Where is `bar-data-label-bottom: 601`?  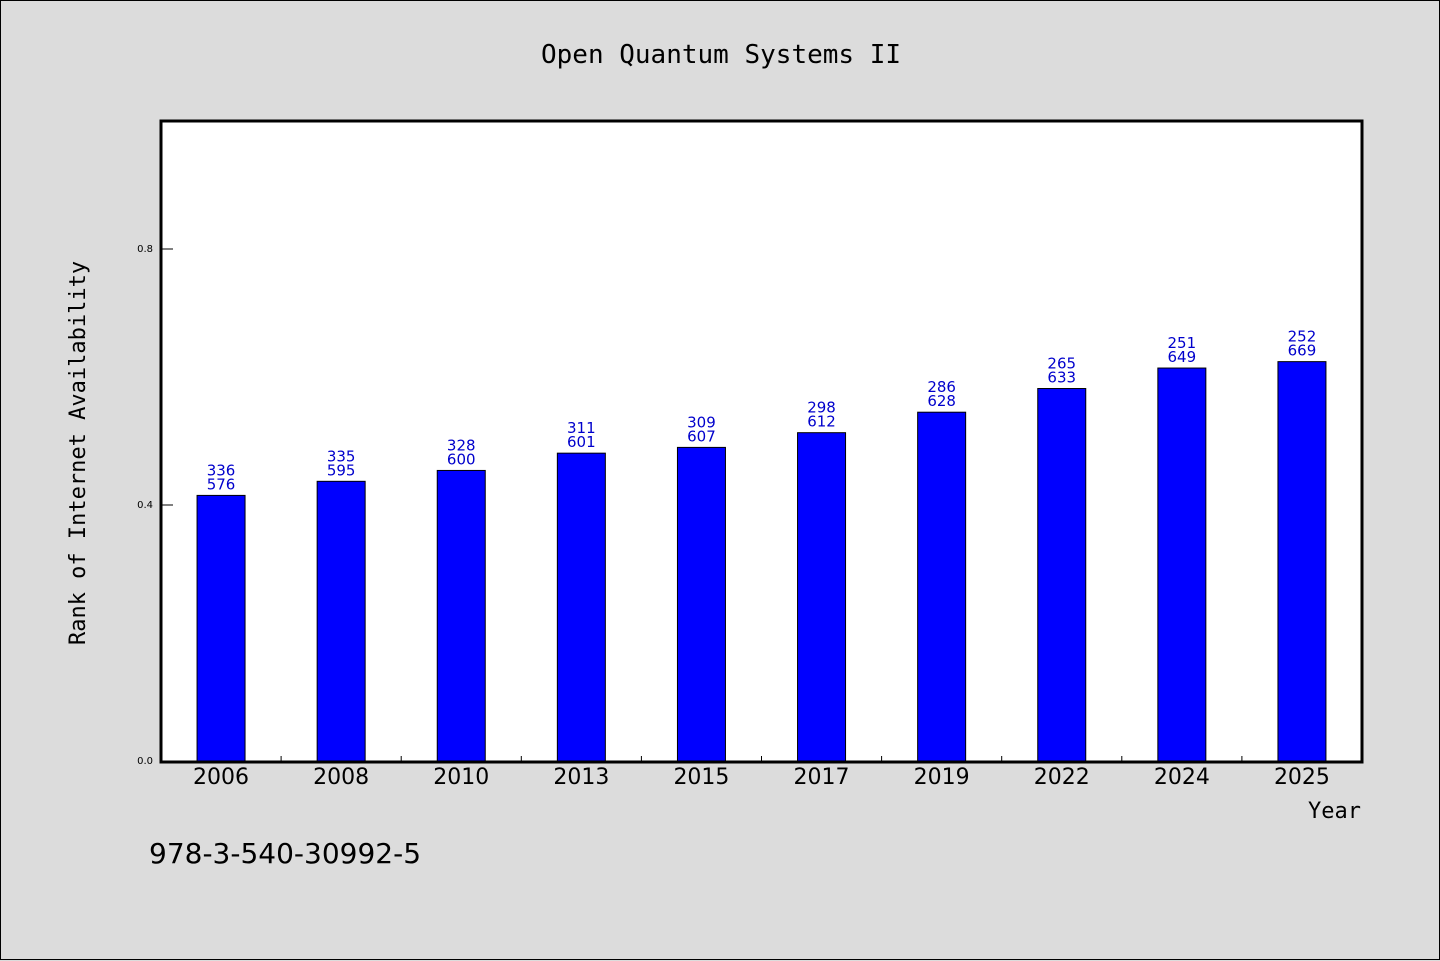 bar-data-label-bottom: 601 is located at coordinates (581, 442).